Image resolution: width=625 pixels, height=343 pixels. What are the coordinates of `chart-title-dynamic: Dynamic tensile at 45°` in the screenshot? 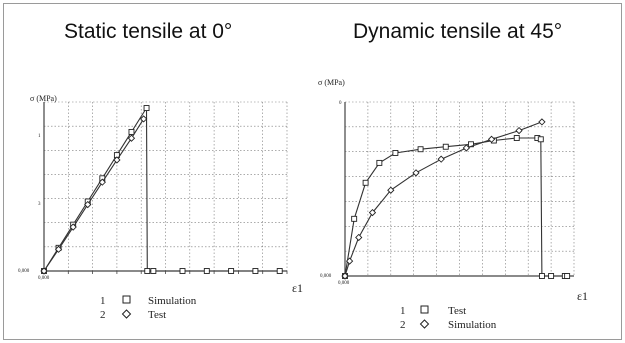 It's located at (458, 31).